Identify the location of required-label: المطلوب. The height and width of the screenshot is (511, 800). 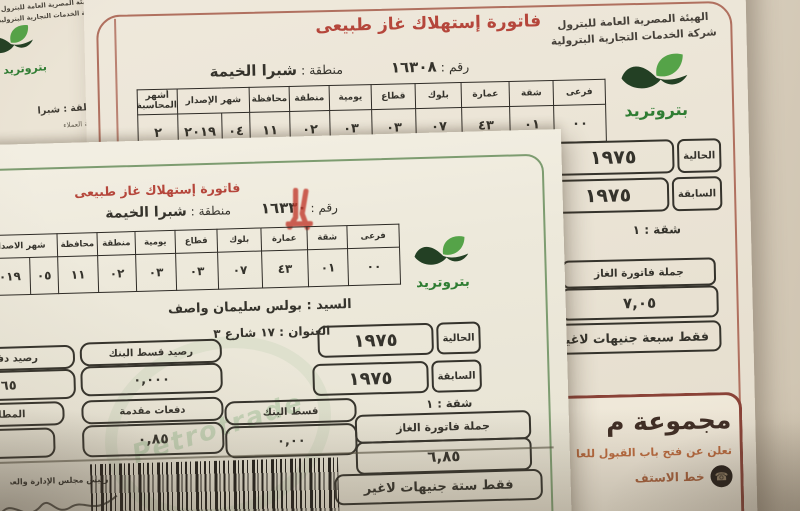
(32, 415).